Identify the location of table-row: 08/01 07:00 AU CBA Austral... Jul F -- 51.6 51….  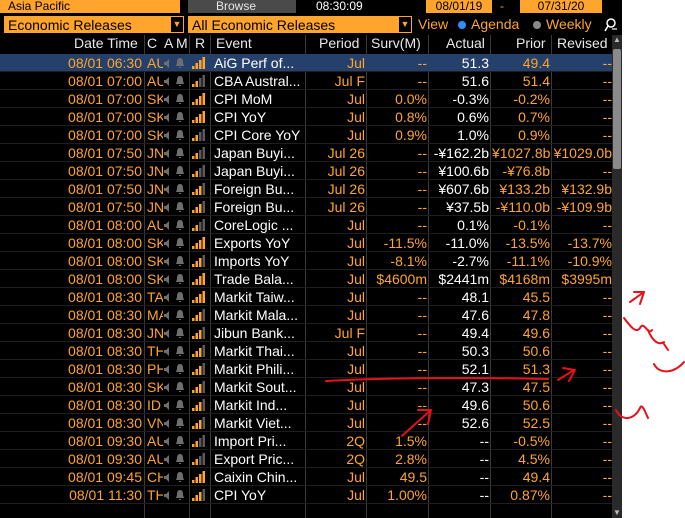
(306, 81).